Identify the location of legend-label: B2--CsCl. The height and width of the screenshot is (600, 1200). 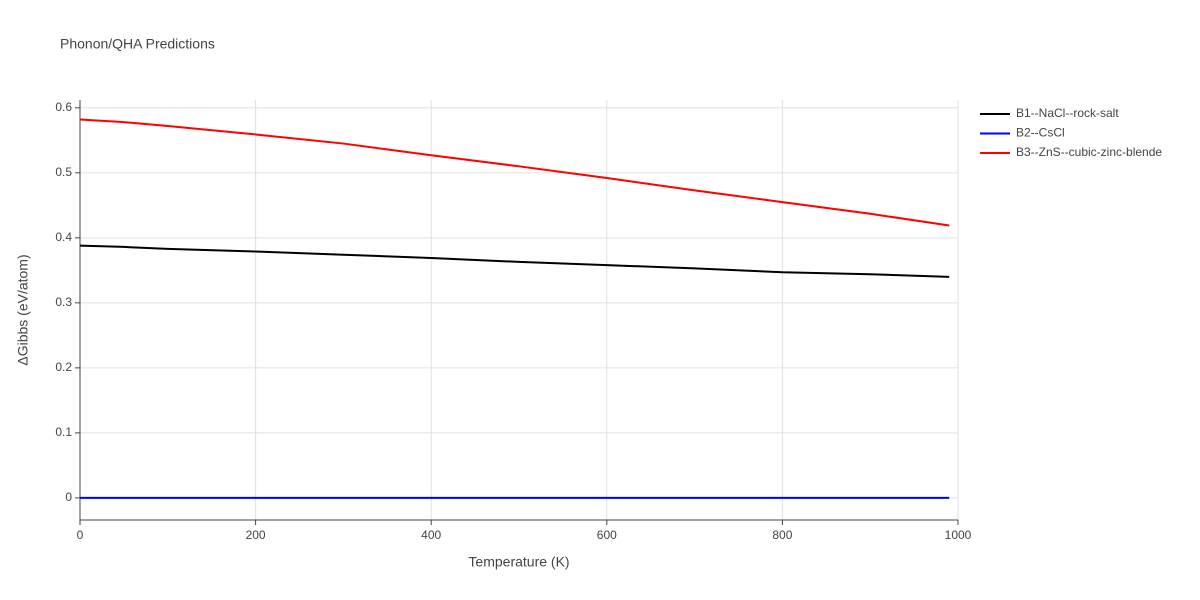
(1040, 133).